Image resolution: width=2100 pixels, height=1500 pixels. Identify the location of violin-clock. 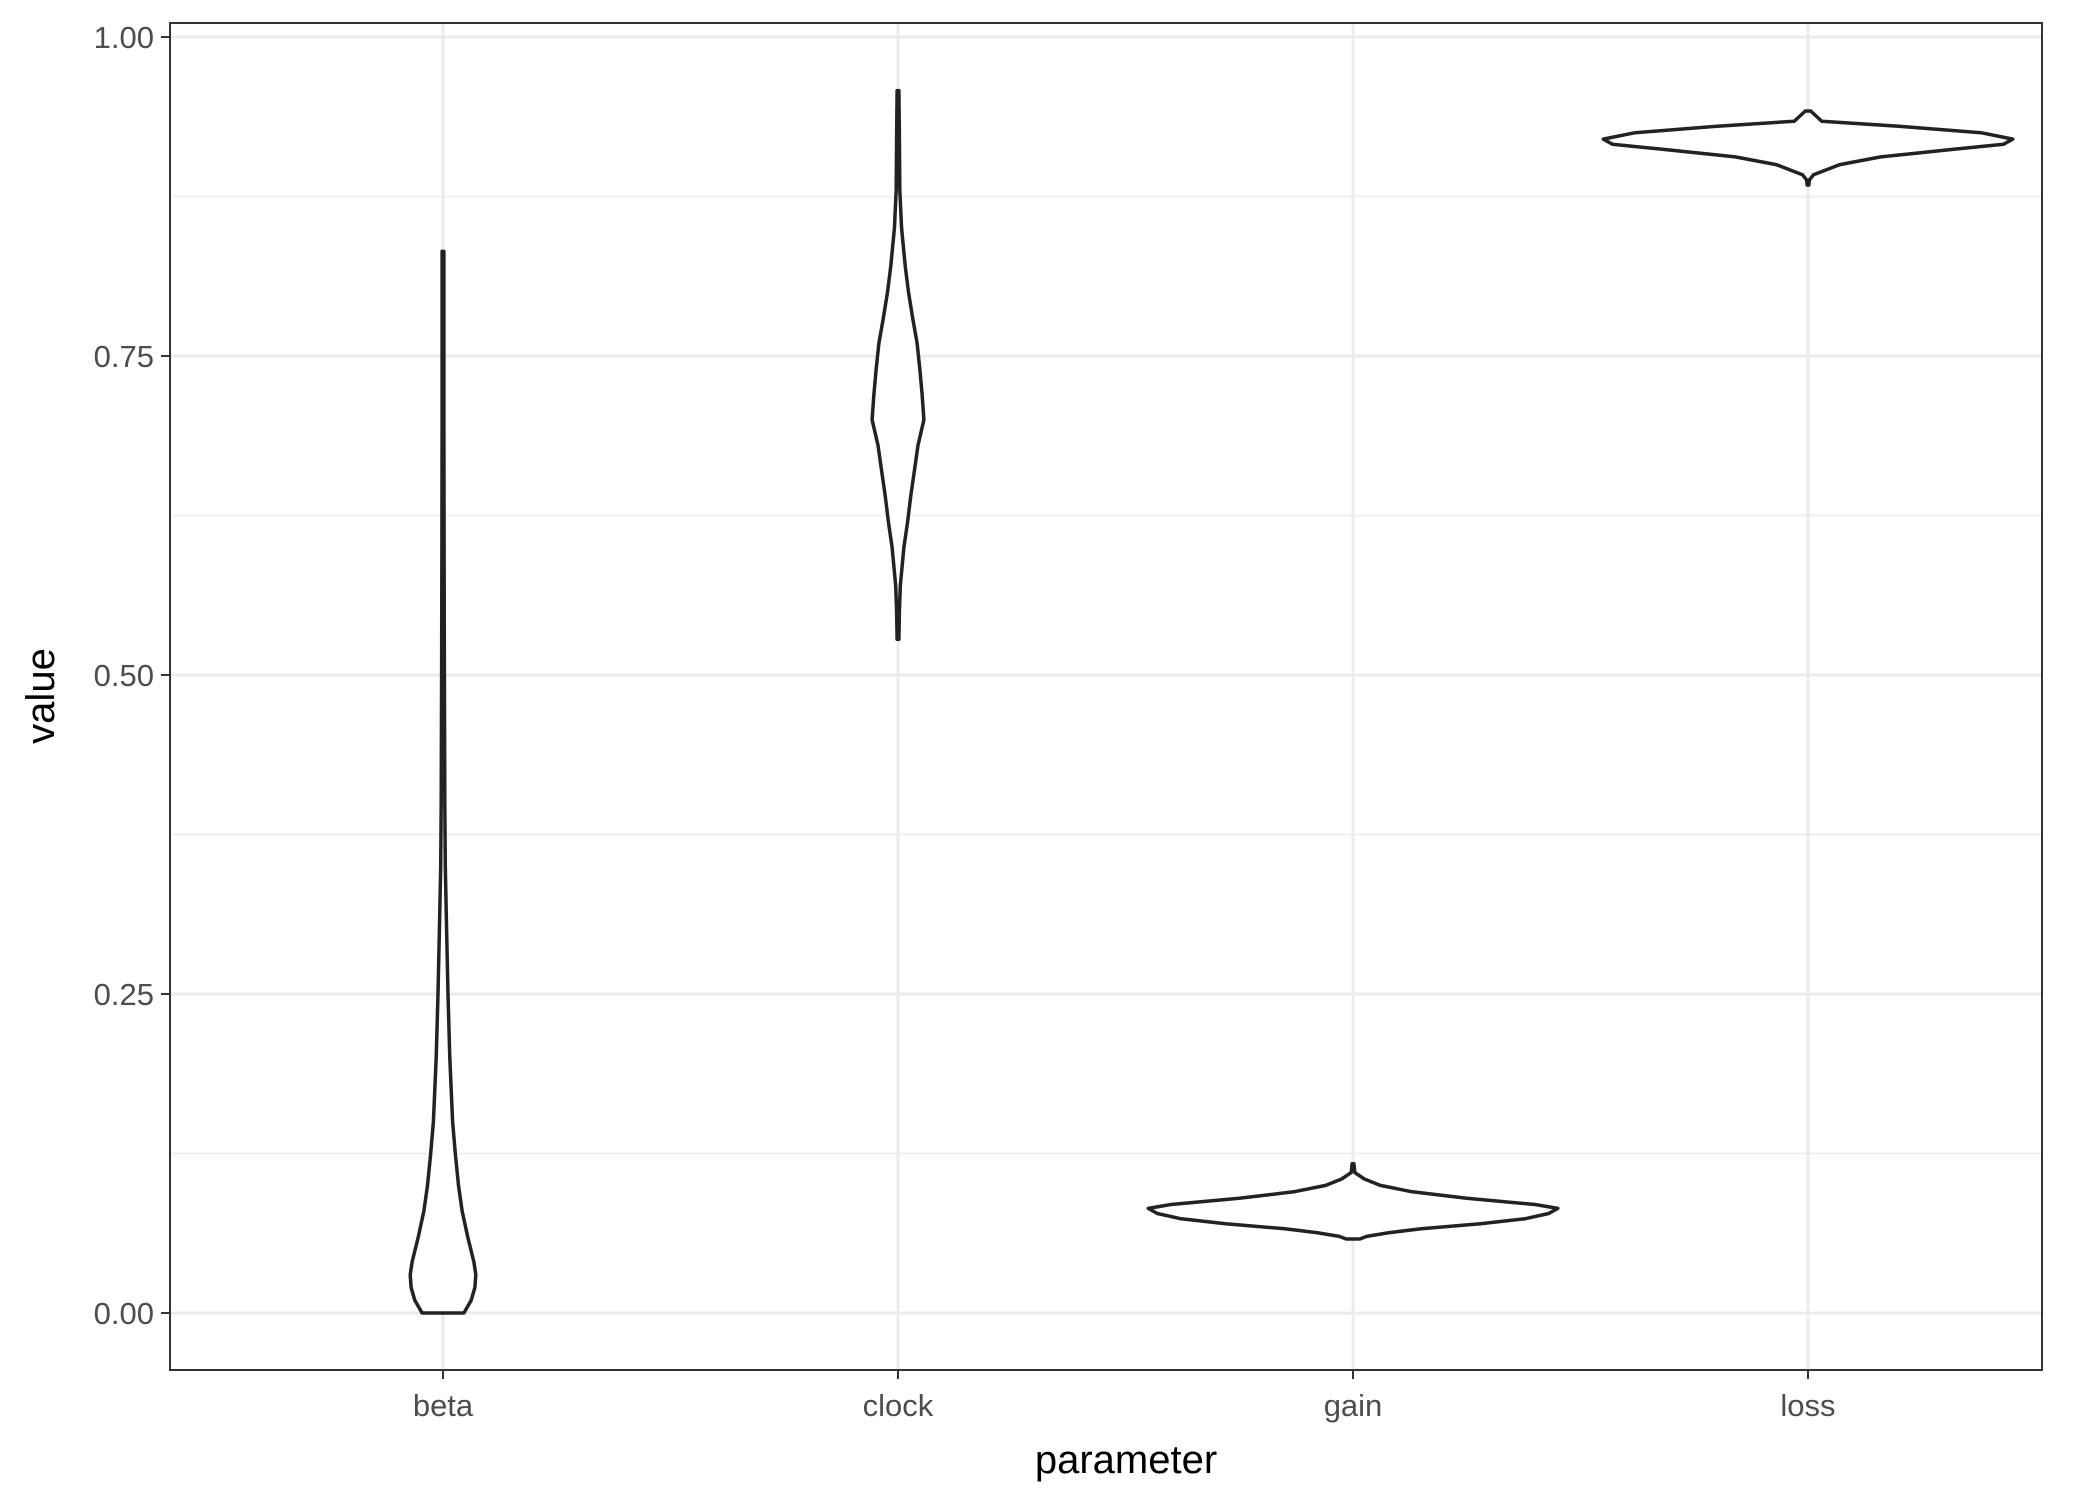
(898, 365).